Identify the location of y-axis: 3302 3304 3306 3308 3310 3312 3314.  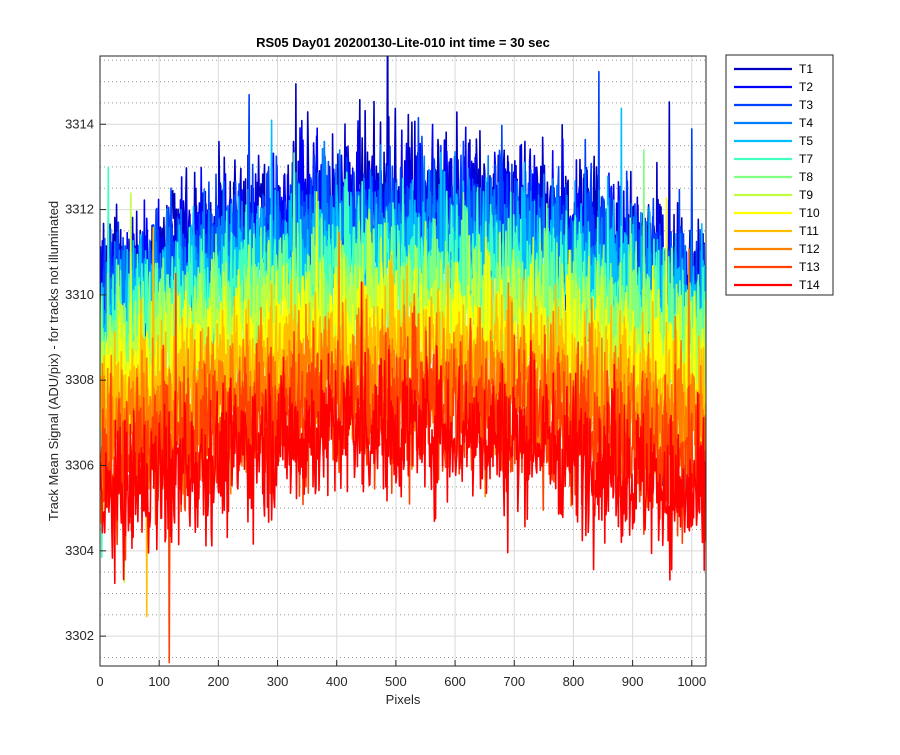
(85, 379).